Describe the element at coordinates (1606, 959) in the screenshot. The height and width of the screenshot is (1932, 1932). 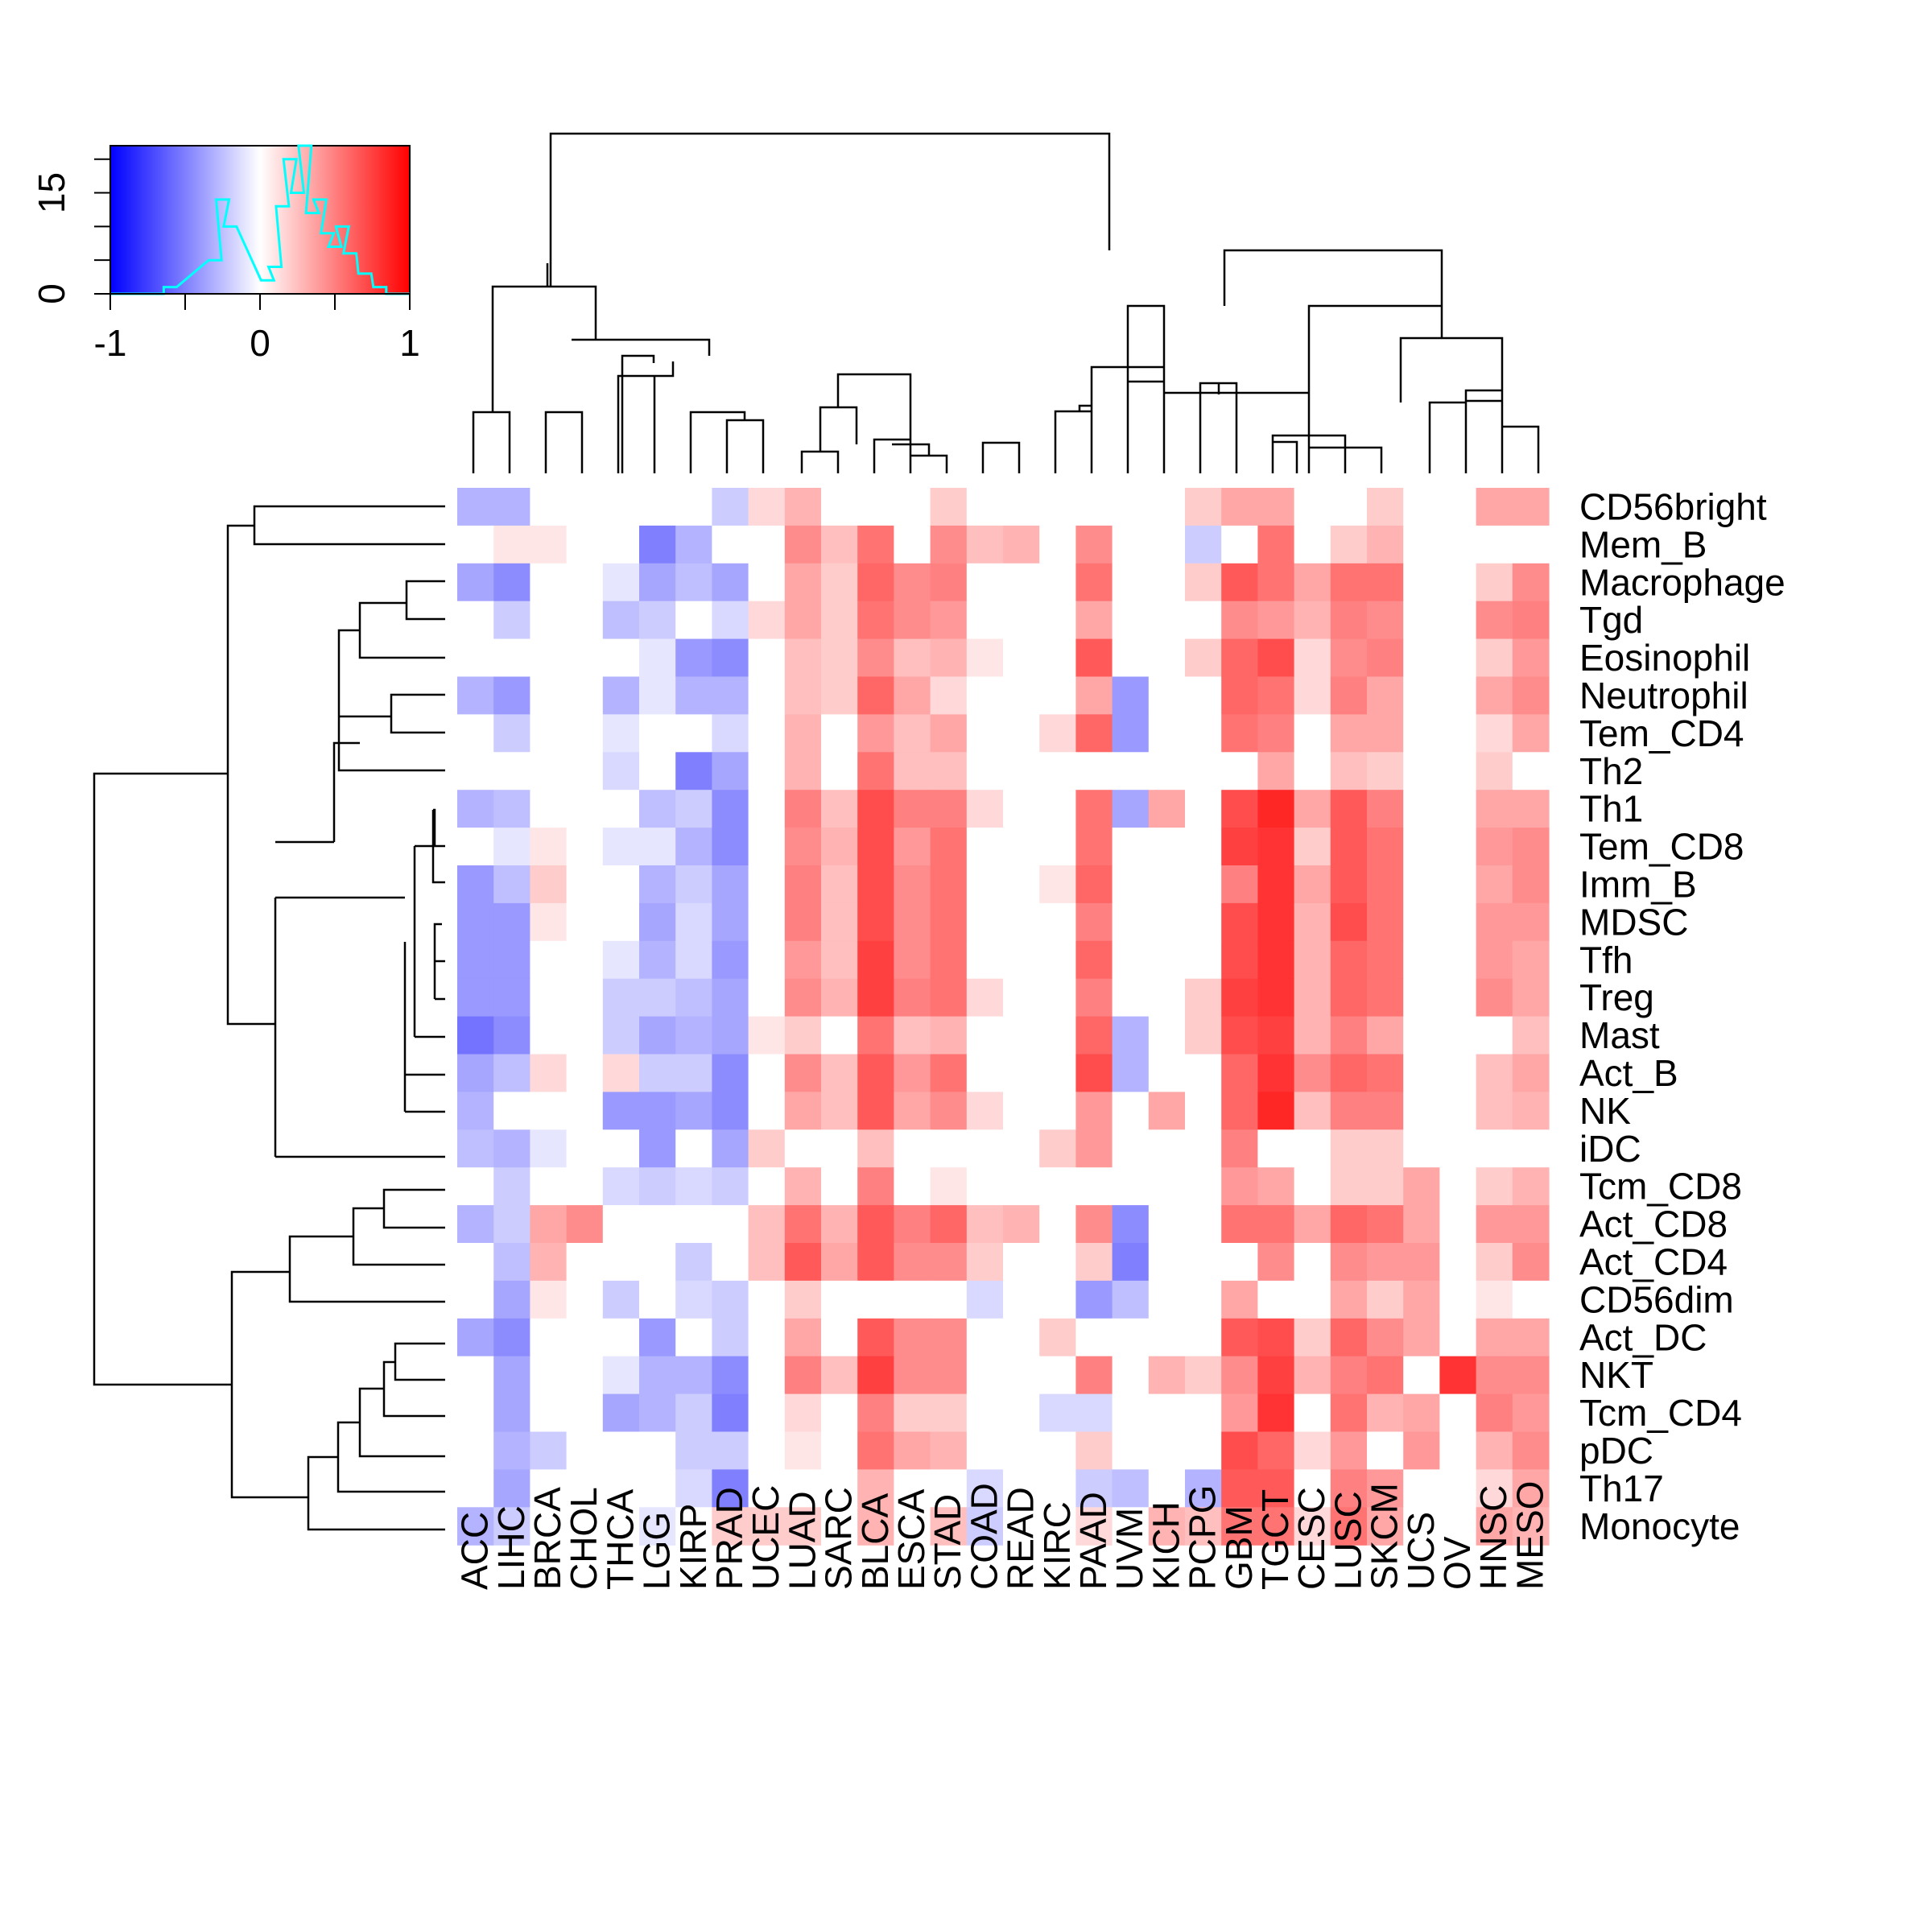
I see `row-label: Tfh` at that location.